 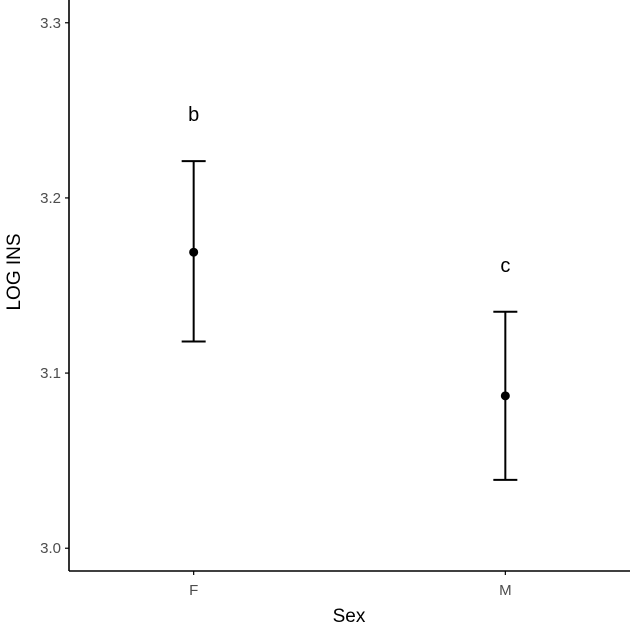 I want to click on annotation-M: c, so click(x=505, y=266).